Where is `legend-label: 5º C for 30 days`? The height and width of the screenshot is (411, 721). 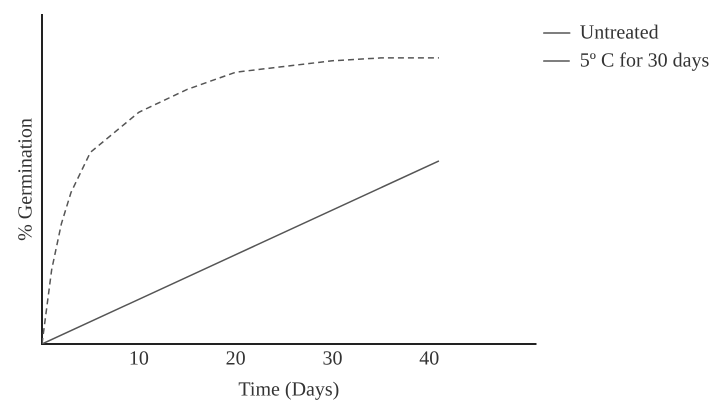 legend-label: 5º C for 30 days is located at coordinates (645, 60).